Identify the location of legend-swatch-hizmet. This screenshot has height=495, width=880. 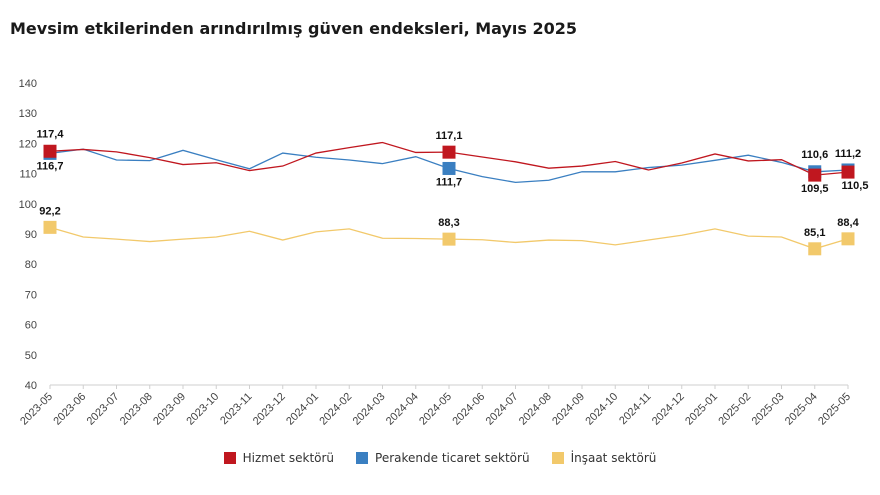
(229, 458).